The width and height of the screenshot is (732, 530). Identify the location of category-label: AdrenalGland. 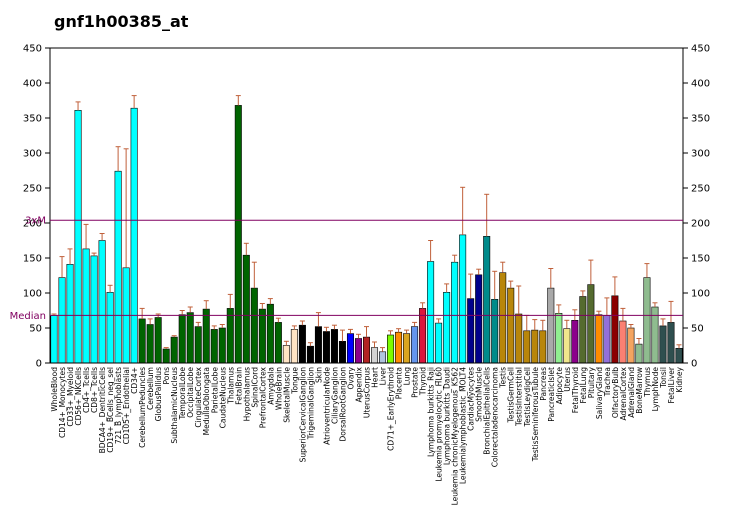
(631, 392).